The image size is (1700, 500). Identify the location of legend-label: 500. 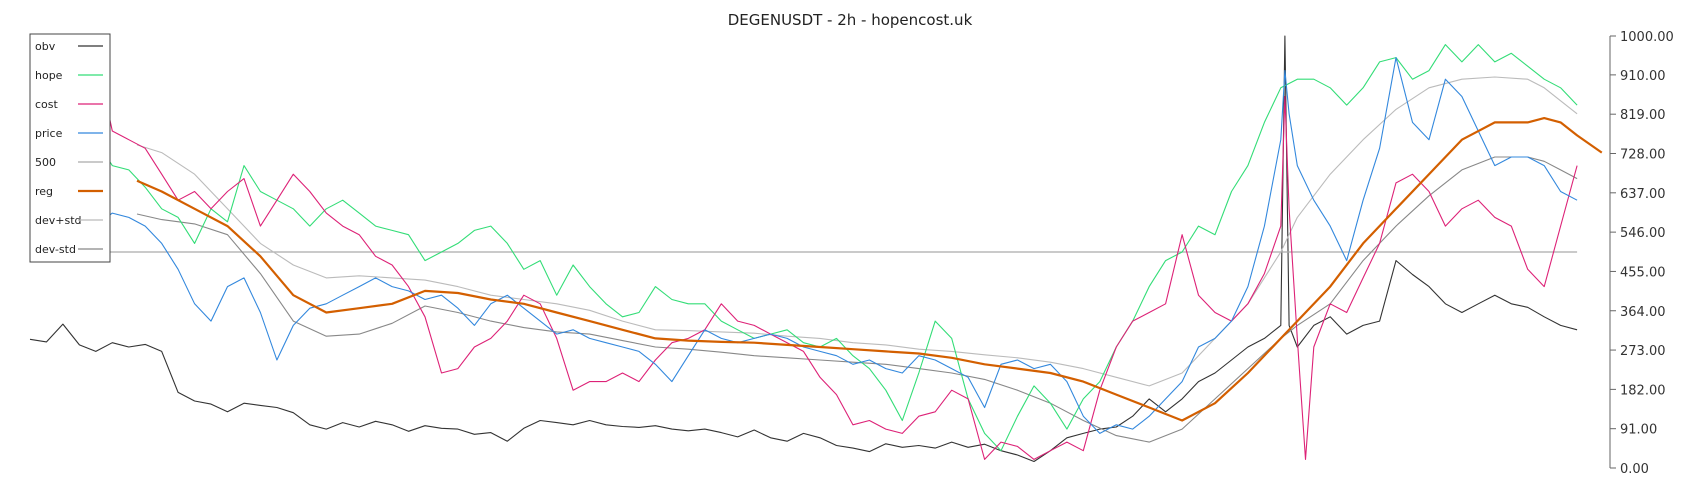
(45, 162).